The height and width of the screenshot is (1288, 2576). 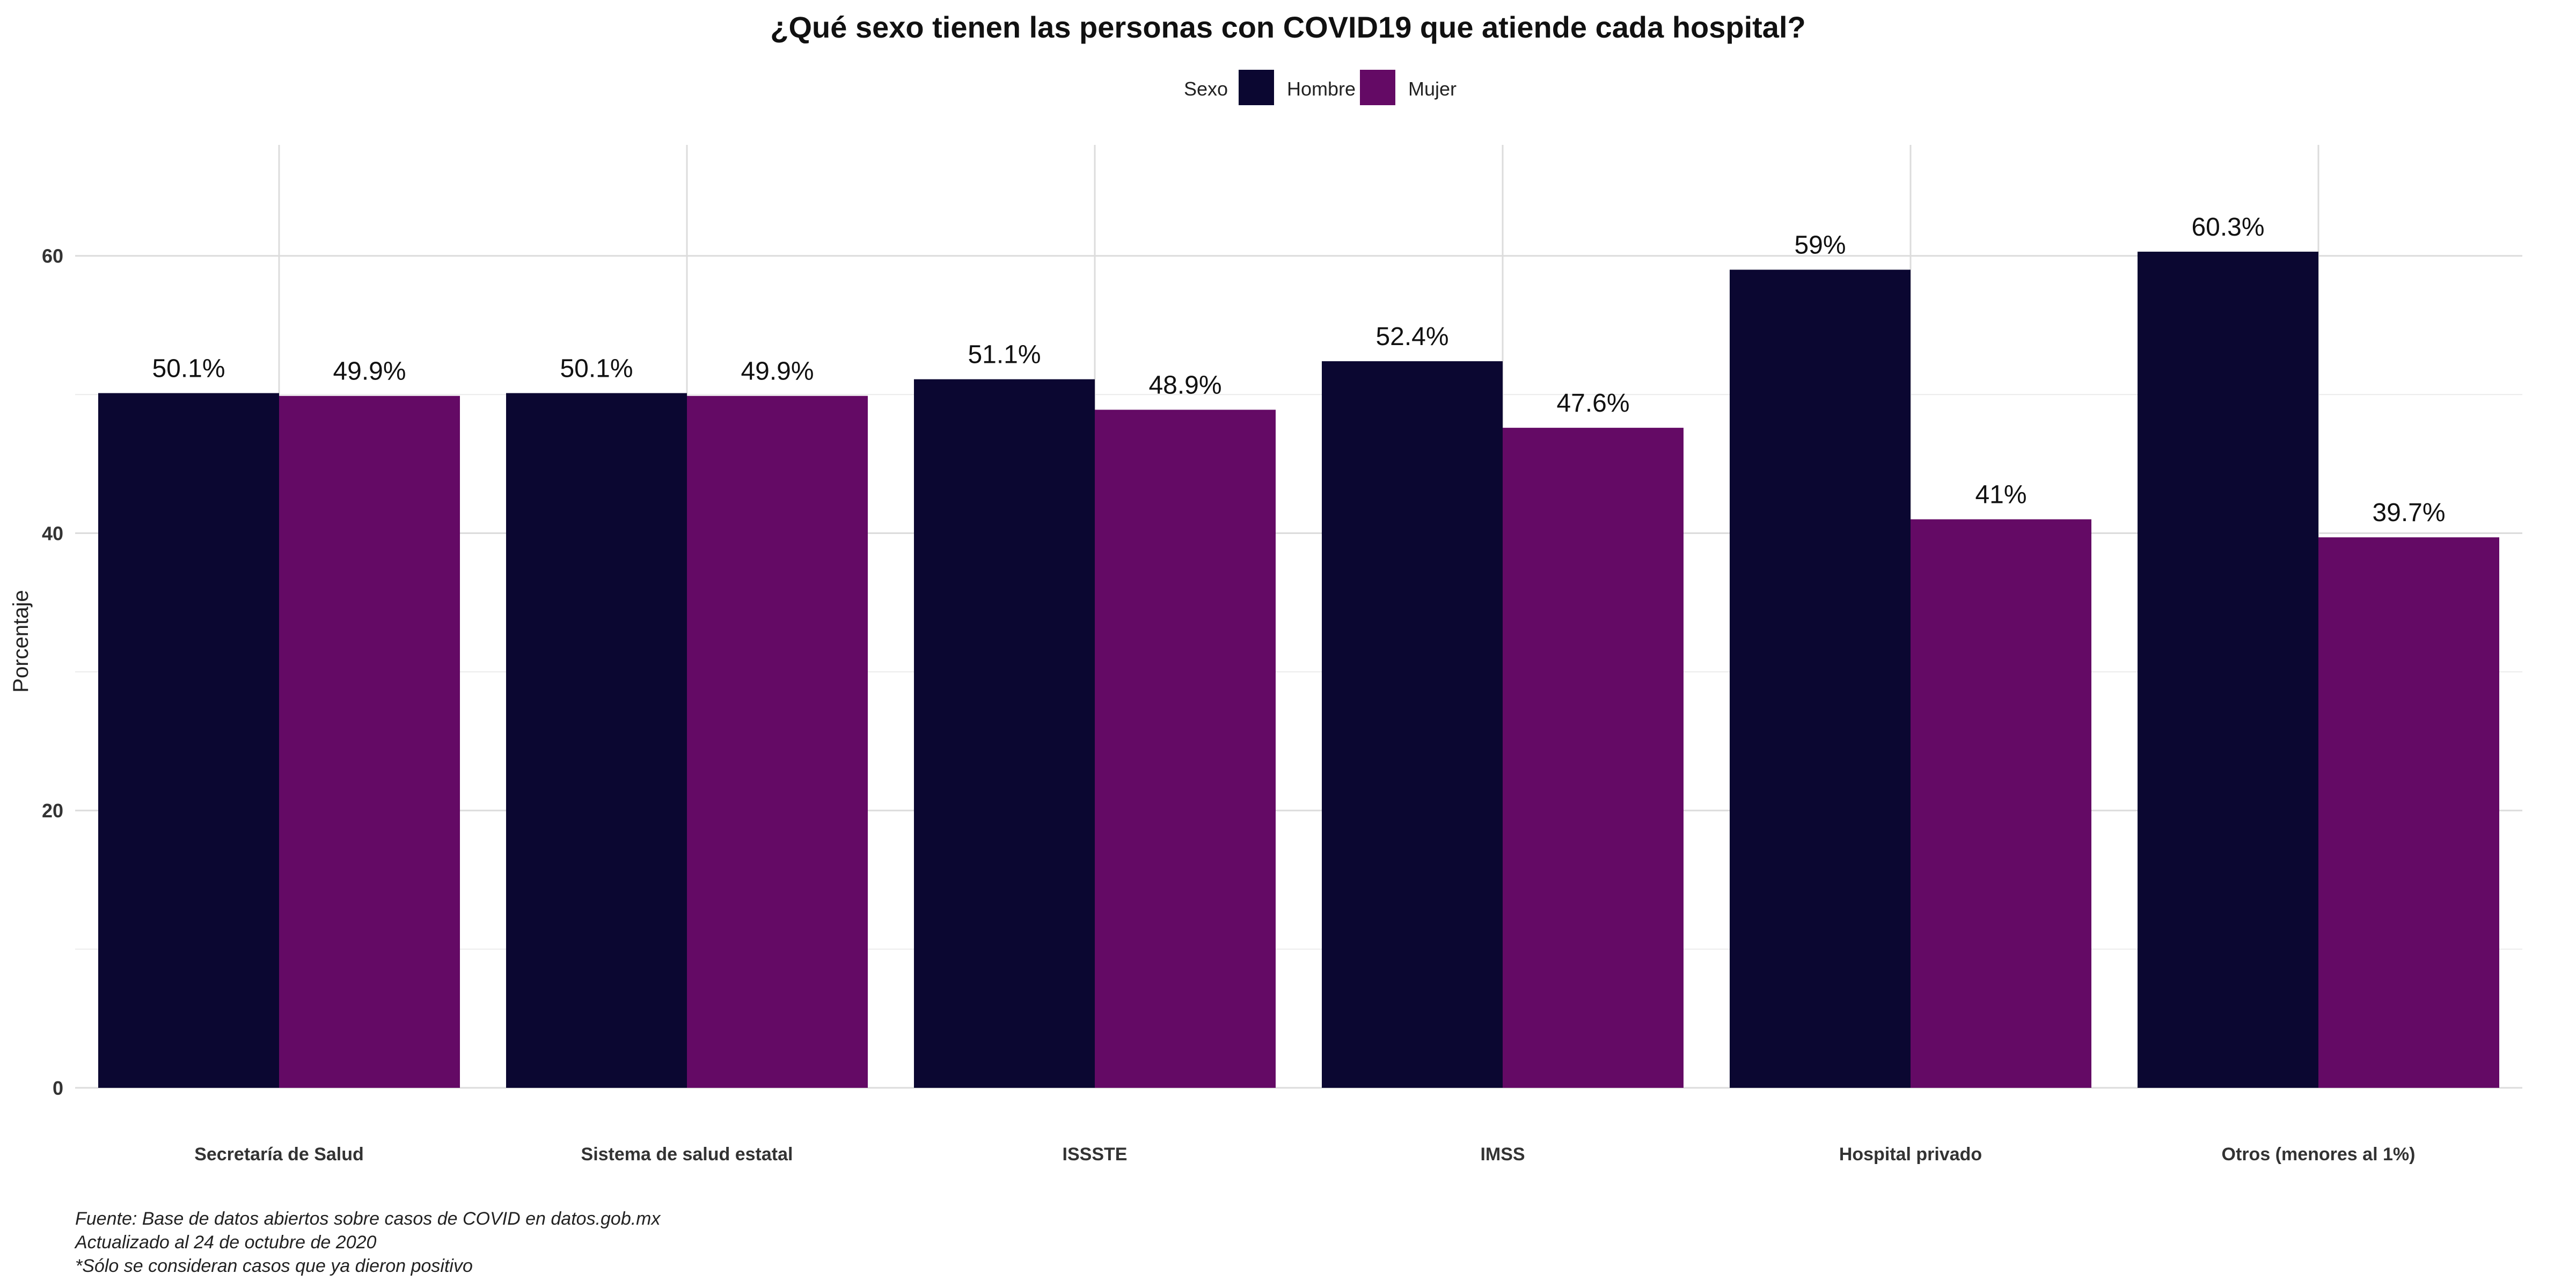 What do you see at coordinates (1256, 87) in the screenshot?
I see `legend-swatch-hombre` at bounding box center [1256, 87].